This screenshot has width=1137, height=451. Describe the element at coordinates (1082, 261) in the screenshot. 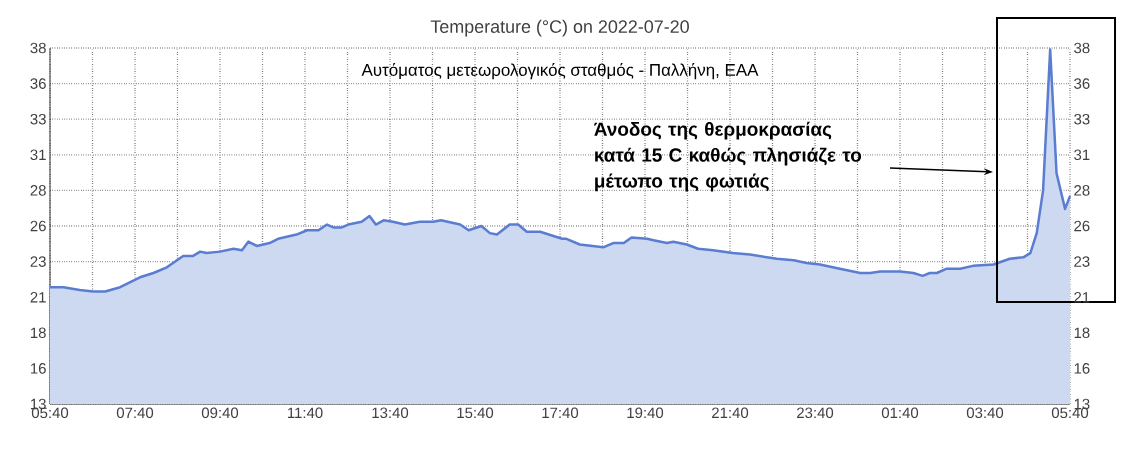

I see `y2-tick-label: 23` at that location.